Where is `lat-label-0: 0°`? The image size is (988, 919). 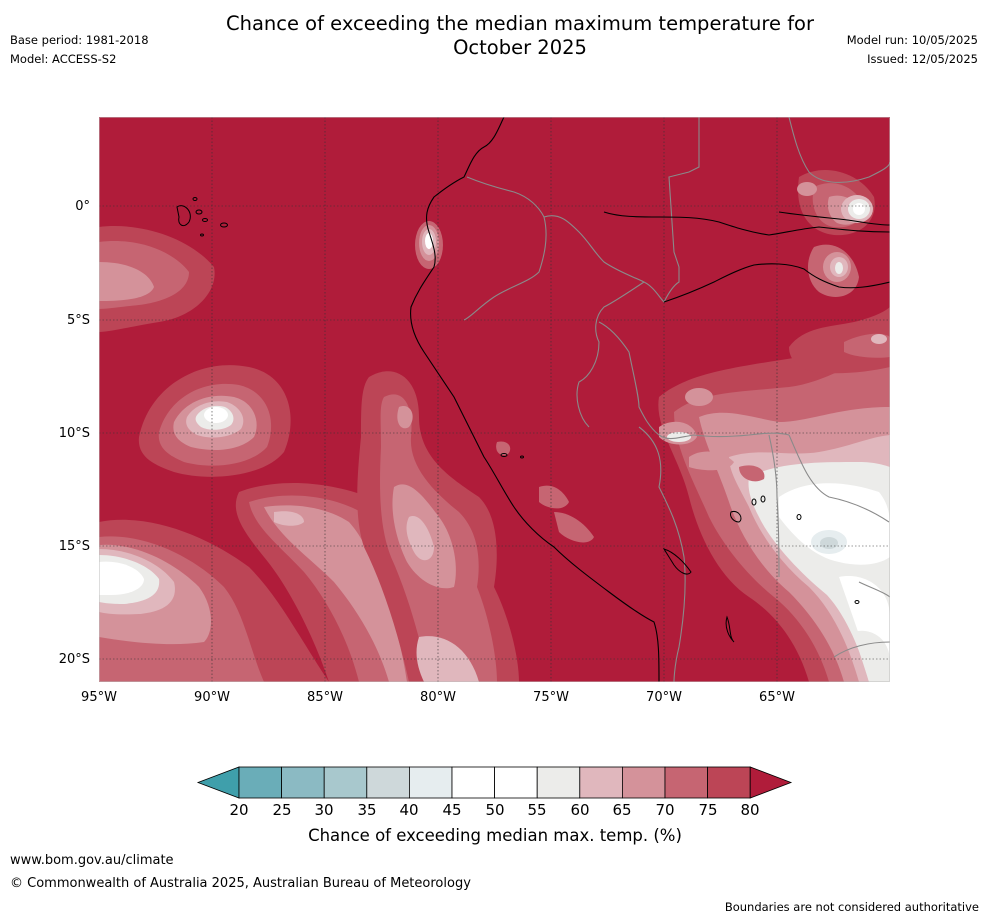 lat-label-0: 0° is located at coordinates (82, 206).